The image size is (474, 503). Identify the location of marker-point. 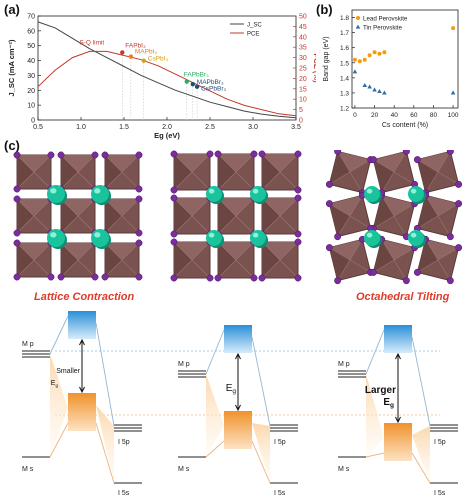
(197, 86).